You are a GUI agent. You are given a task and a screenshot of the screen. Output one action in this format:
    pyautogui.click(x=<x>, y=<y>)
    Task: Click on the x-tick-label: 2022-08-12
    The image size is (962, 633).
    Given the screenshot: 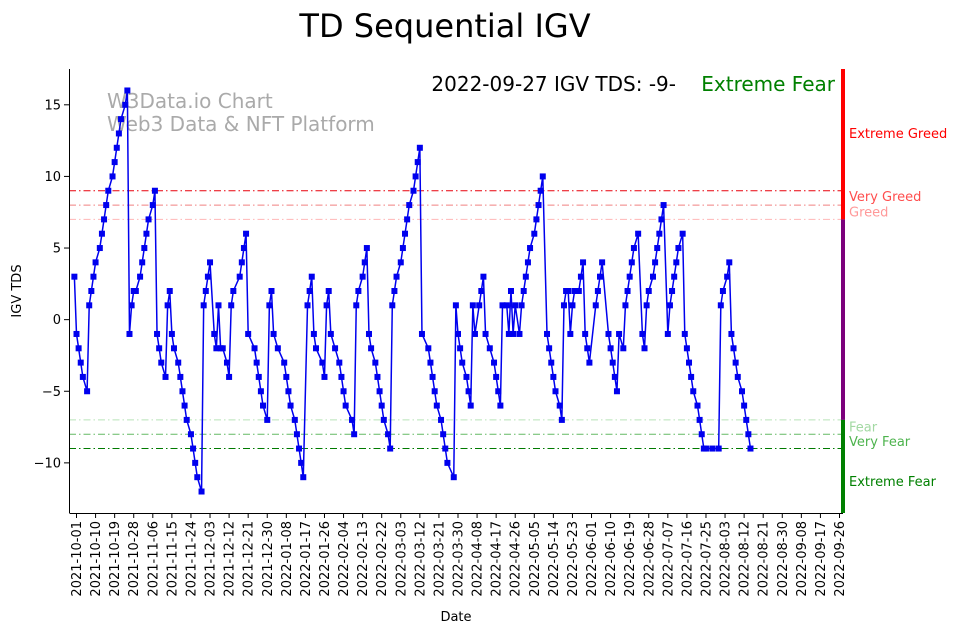 What is the action you would take?
    pyautogui.click(x=745, y=559)
    